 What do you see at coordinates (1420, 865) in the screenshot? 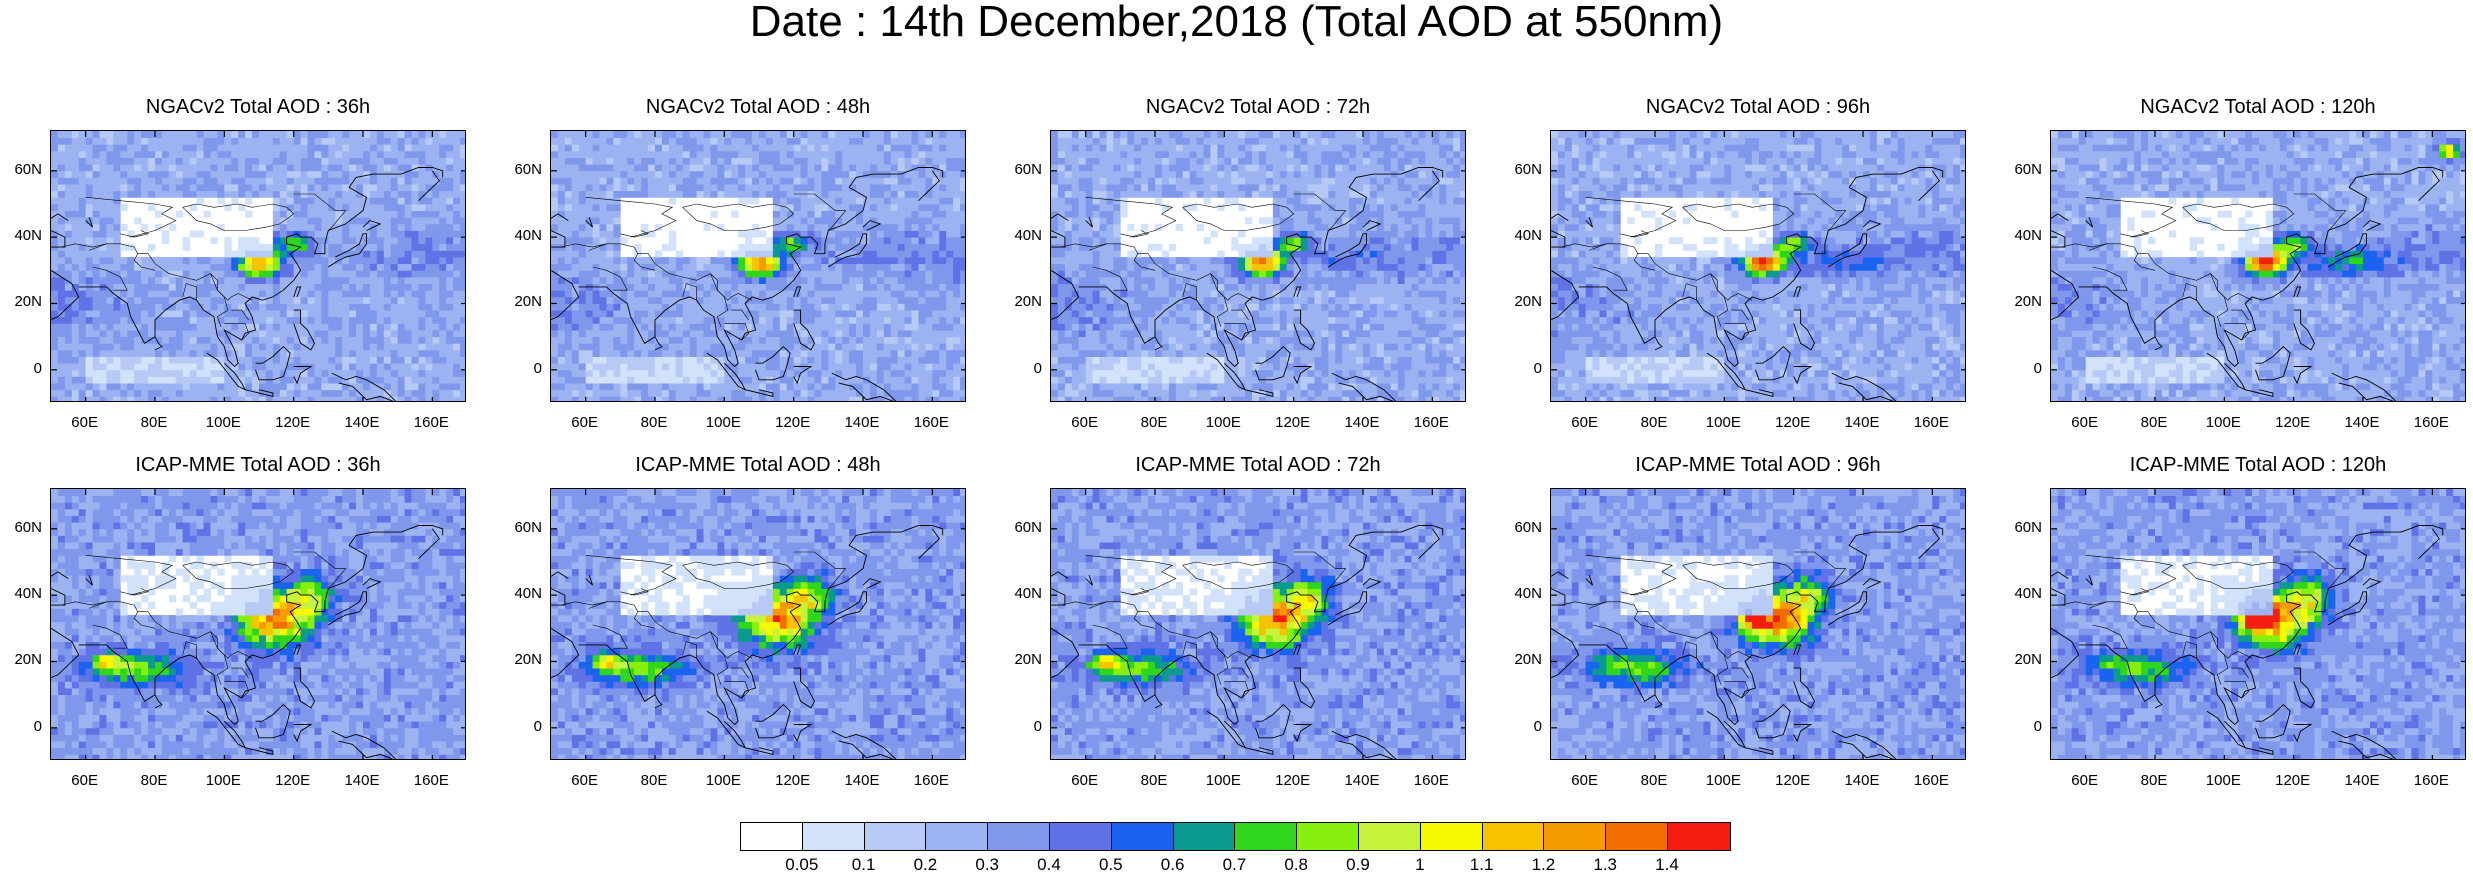
I see `colorbar-tick-label: 1` at bounding box center [1420, 865].